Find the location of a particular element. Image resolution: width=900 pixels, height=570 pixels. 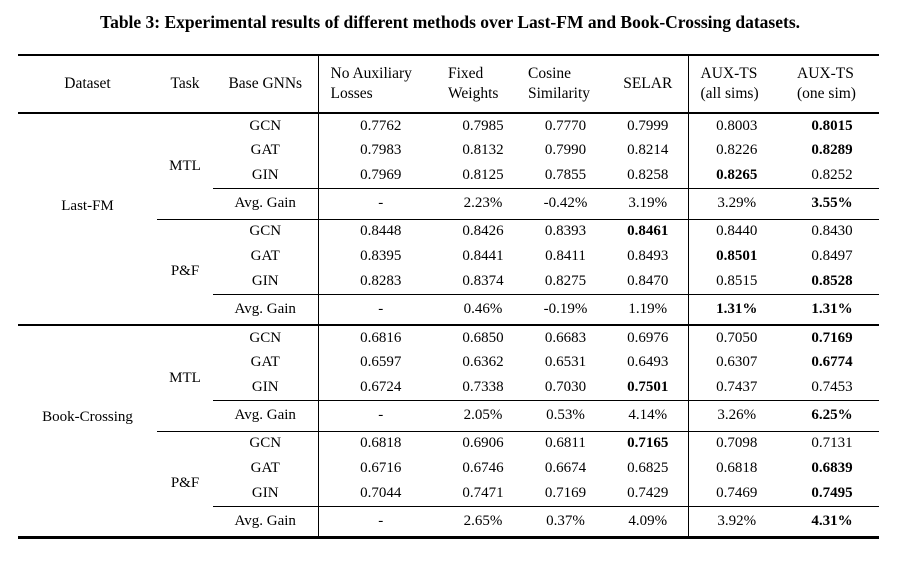

col-header-base-gnns: Base GNNs is located at coordinates (265, 84).